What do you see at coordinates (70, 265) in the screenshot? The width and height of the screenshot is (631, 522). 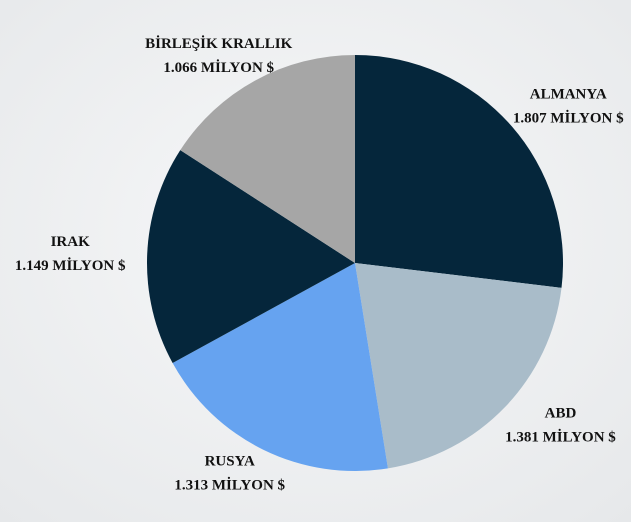 I see `slice-value-label: 1.149 MİLYON $` at bounding box center [70, 265].